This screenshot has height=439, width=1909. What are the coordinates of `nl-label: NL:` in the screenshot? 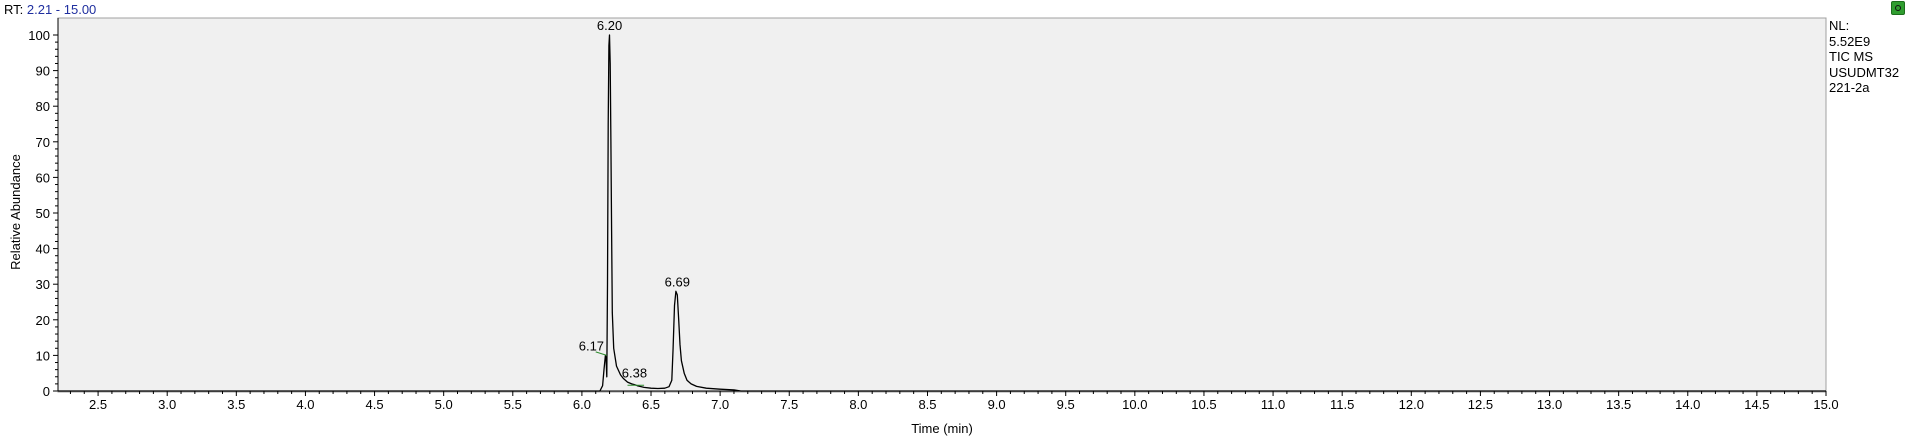 It's located at (1839, 25).